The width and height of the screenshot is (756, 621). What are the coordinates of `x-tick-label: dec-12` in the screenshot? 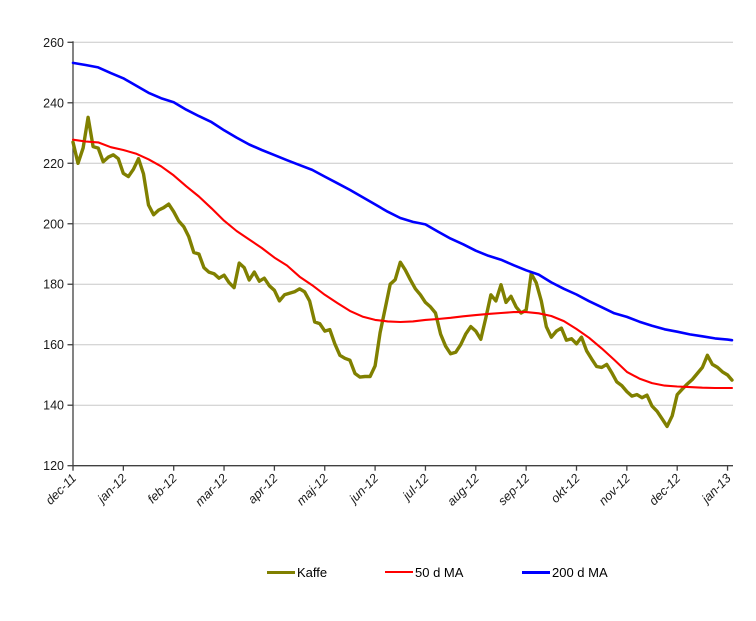 It's located at (664, 489).